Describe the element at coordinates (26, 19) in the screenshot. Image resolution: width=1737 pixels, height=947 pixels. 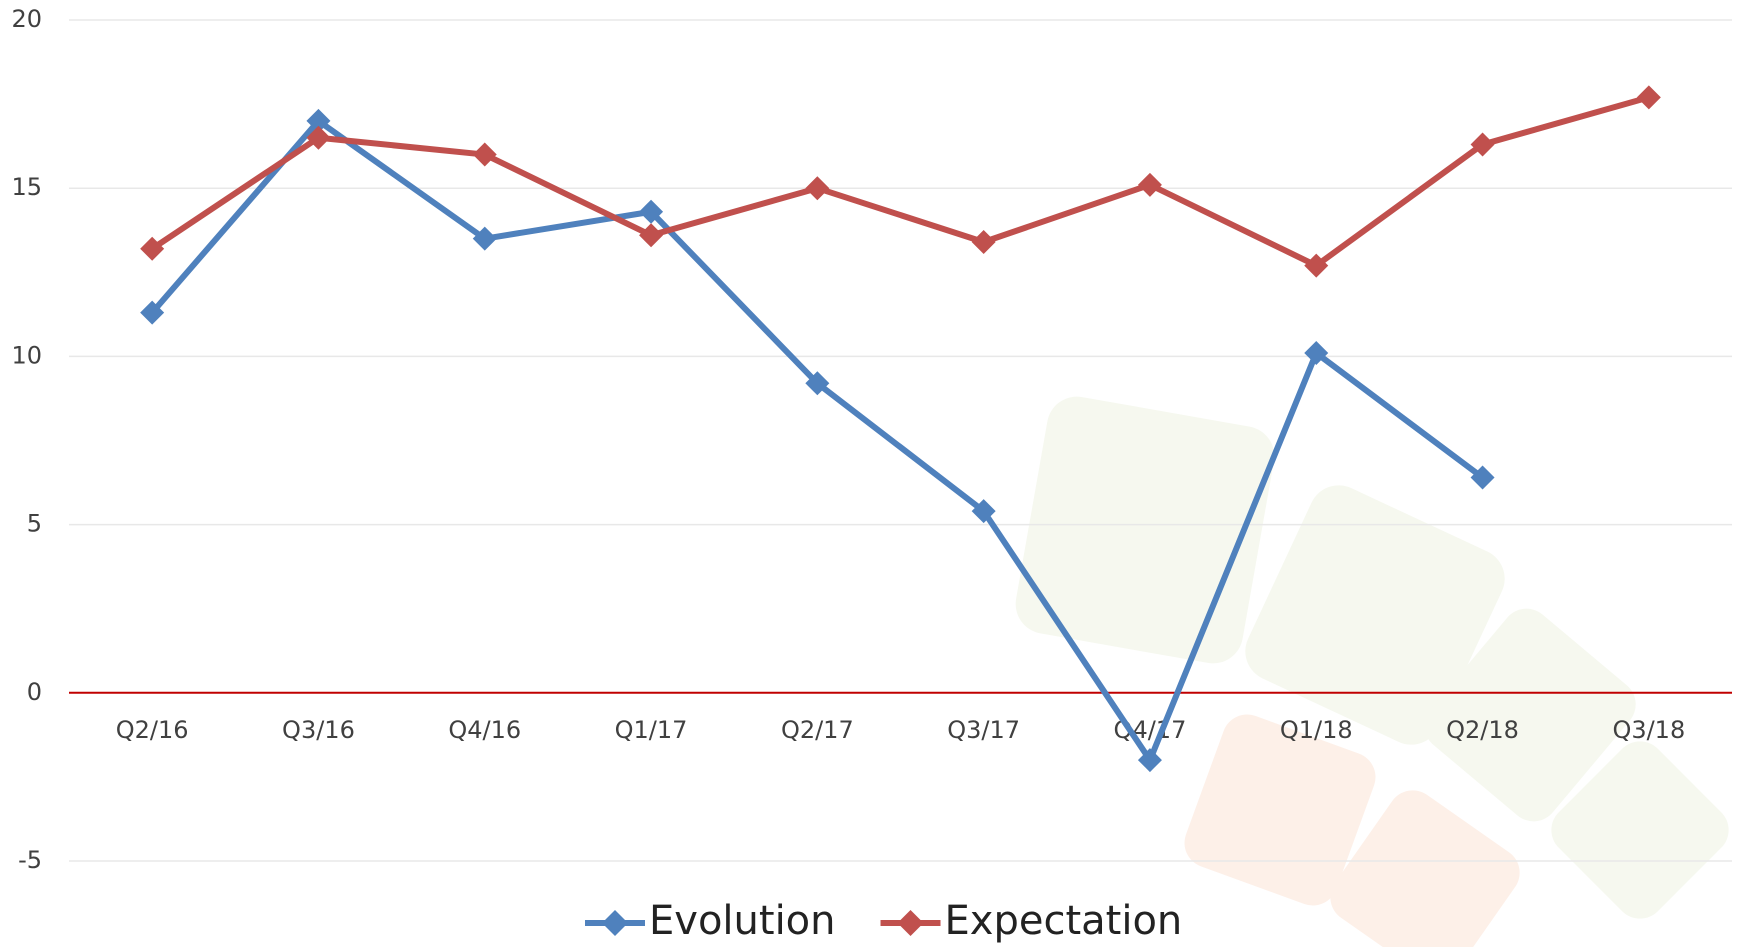
I see `y-tick-label: 20` at that location.